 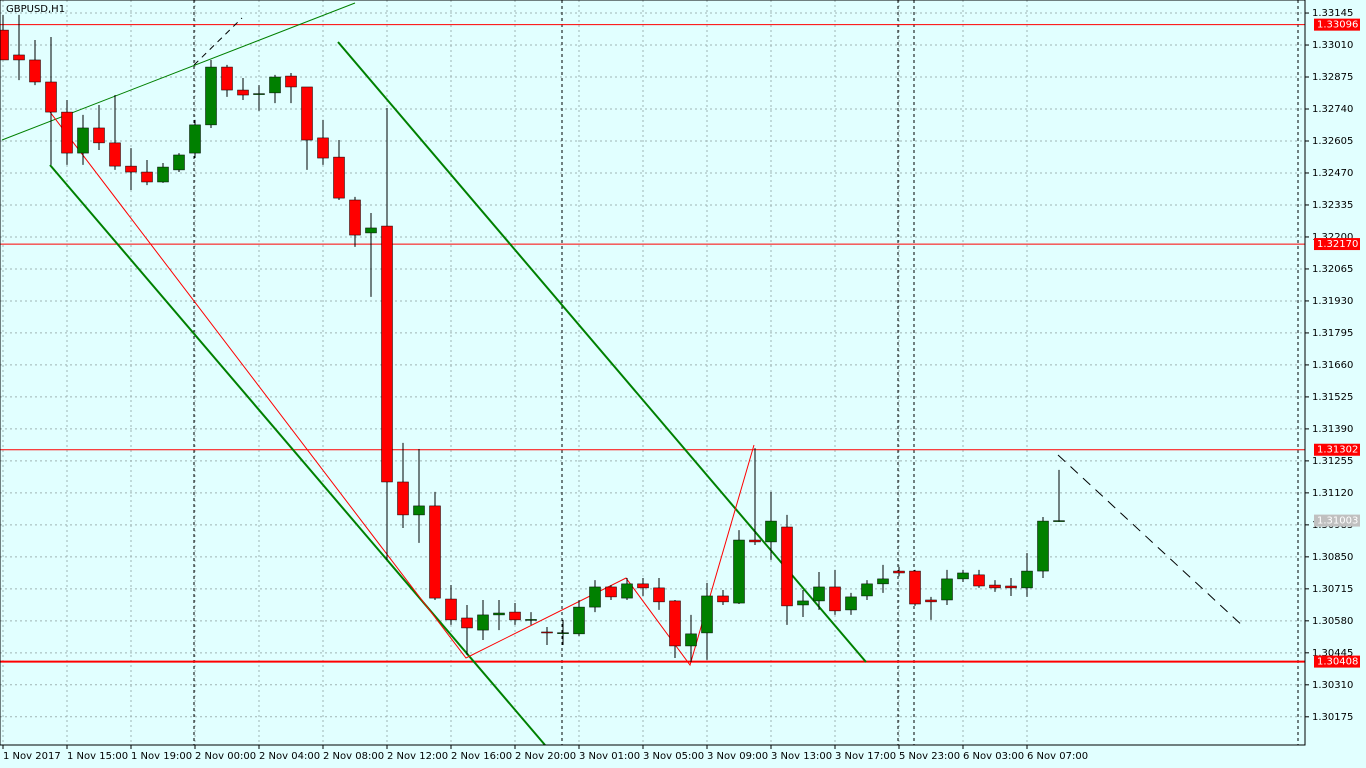 I want to click on y-tick-label: 1.31525, so click(x=1332, y=397).